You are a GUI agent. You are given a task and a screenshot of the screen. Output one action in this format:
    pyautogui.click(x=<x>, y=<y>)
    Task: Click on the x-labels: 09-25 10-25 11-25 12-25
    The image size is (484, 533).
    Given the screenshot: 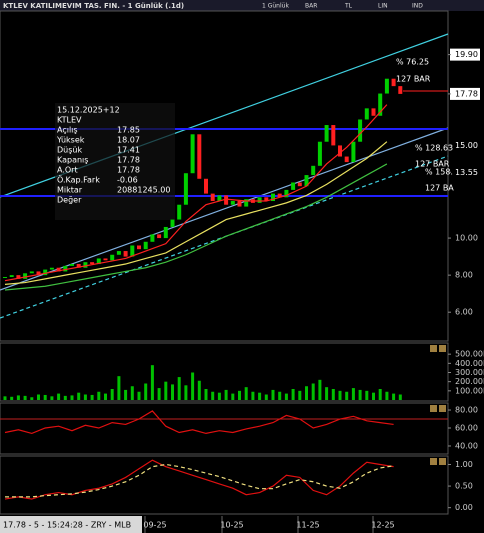 What is the action you would take?
    pyautogui.click(x=269, y=524)
    